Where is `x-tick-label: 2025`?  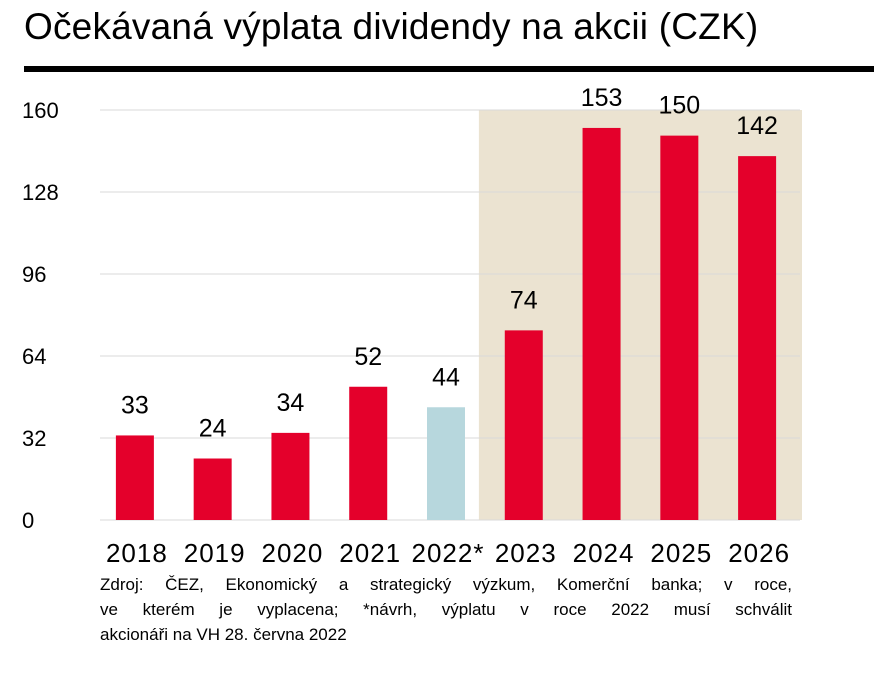 x-tick-label: 2025 is located at coordinates (681, 553).